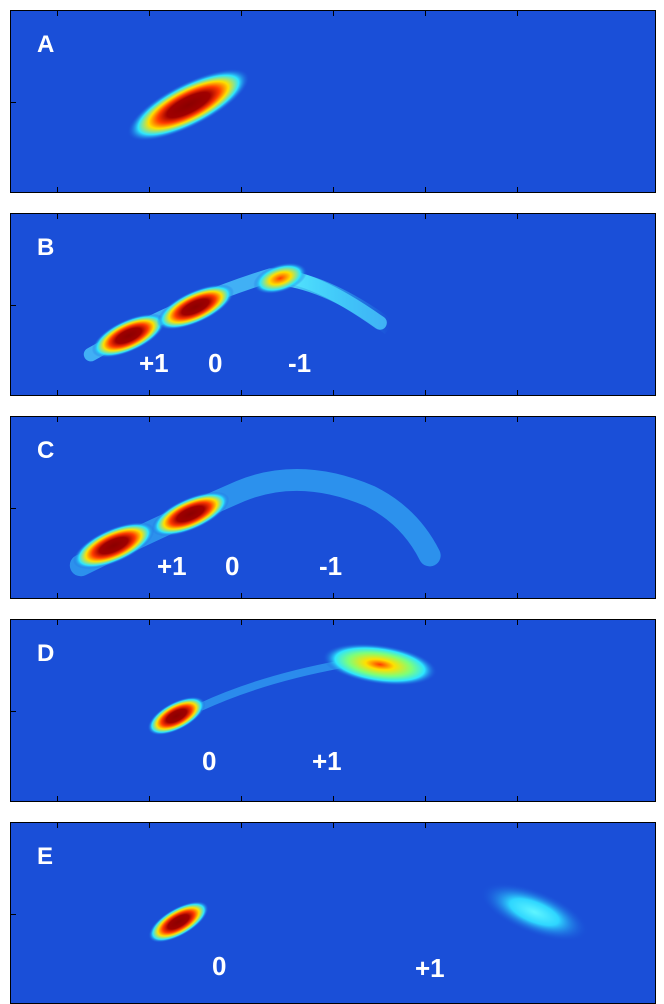  Describe the element at coordinates (46, 247) in the screenshot. I see `panel-label: B` at that location.